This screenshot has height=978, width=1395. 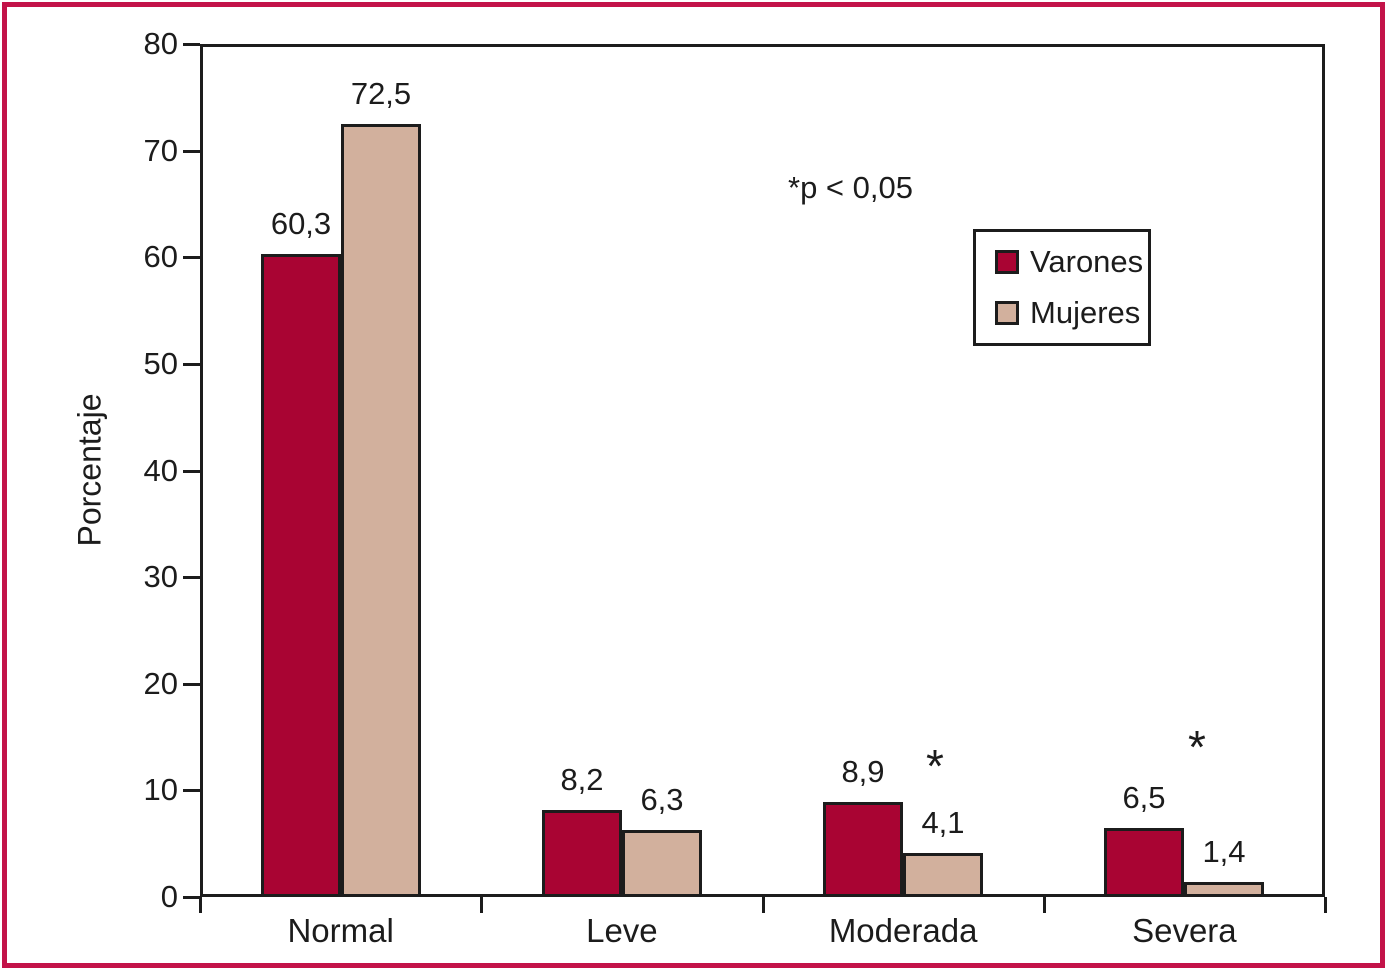 What do you see at coordinates (160, 683) in the screenshot?
I see `y-tick-label: 20` at bounding box center [160, 683].